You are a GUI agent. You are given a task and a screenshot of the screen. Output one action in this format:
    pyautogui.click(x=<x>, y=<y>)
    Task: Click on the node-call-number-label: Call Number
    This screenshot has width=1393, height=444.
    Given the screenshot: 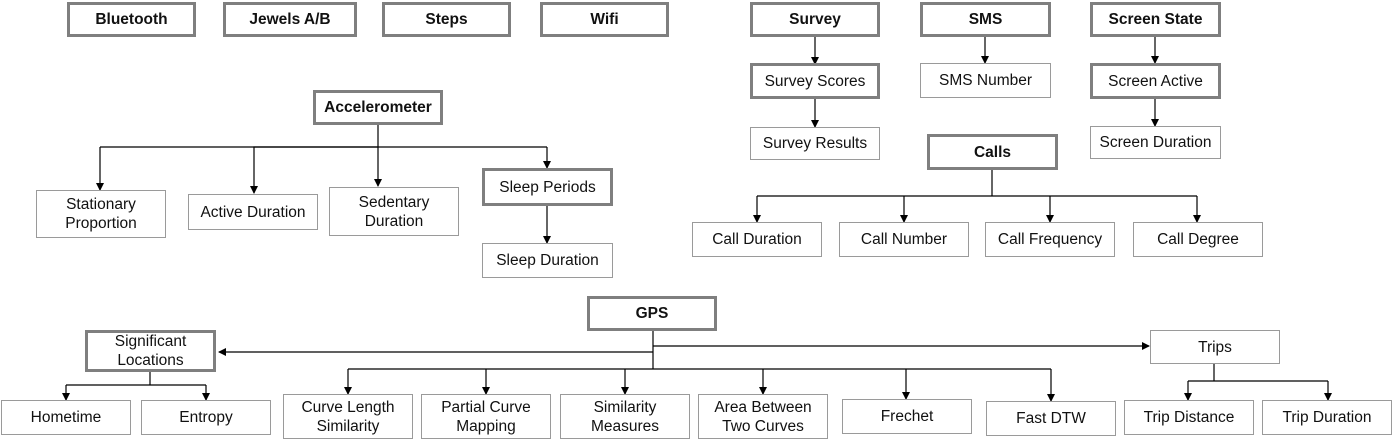 What is the action you would take?
    pyautogui.click(x=904, y=239)
    